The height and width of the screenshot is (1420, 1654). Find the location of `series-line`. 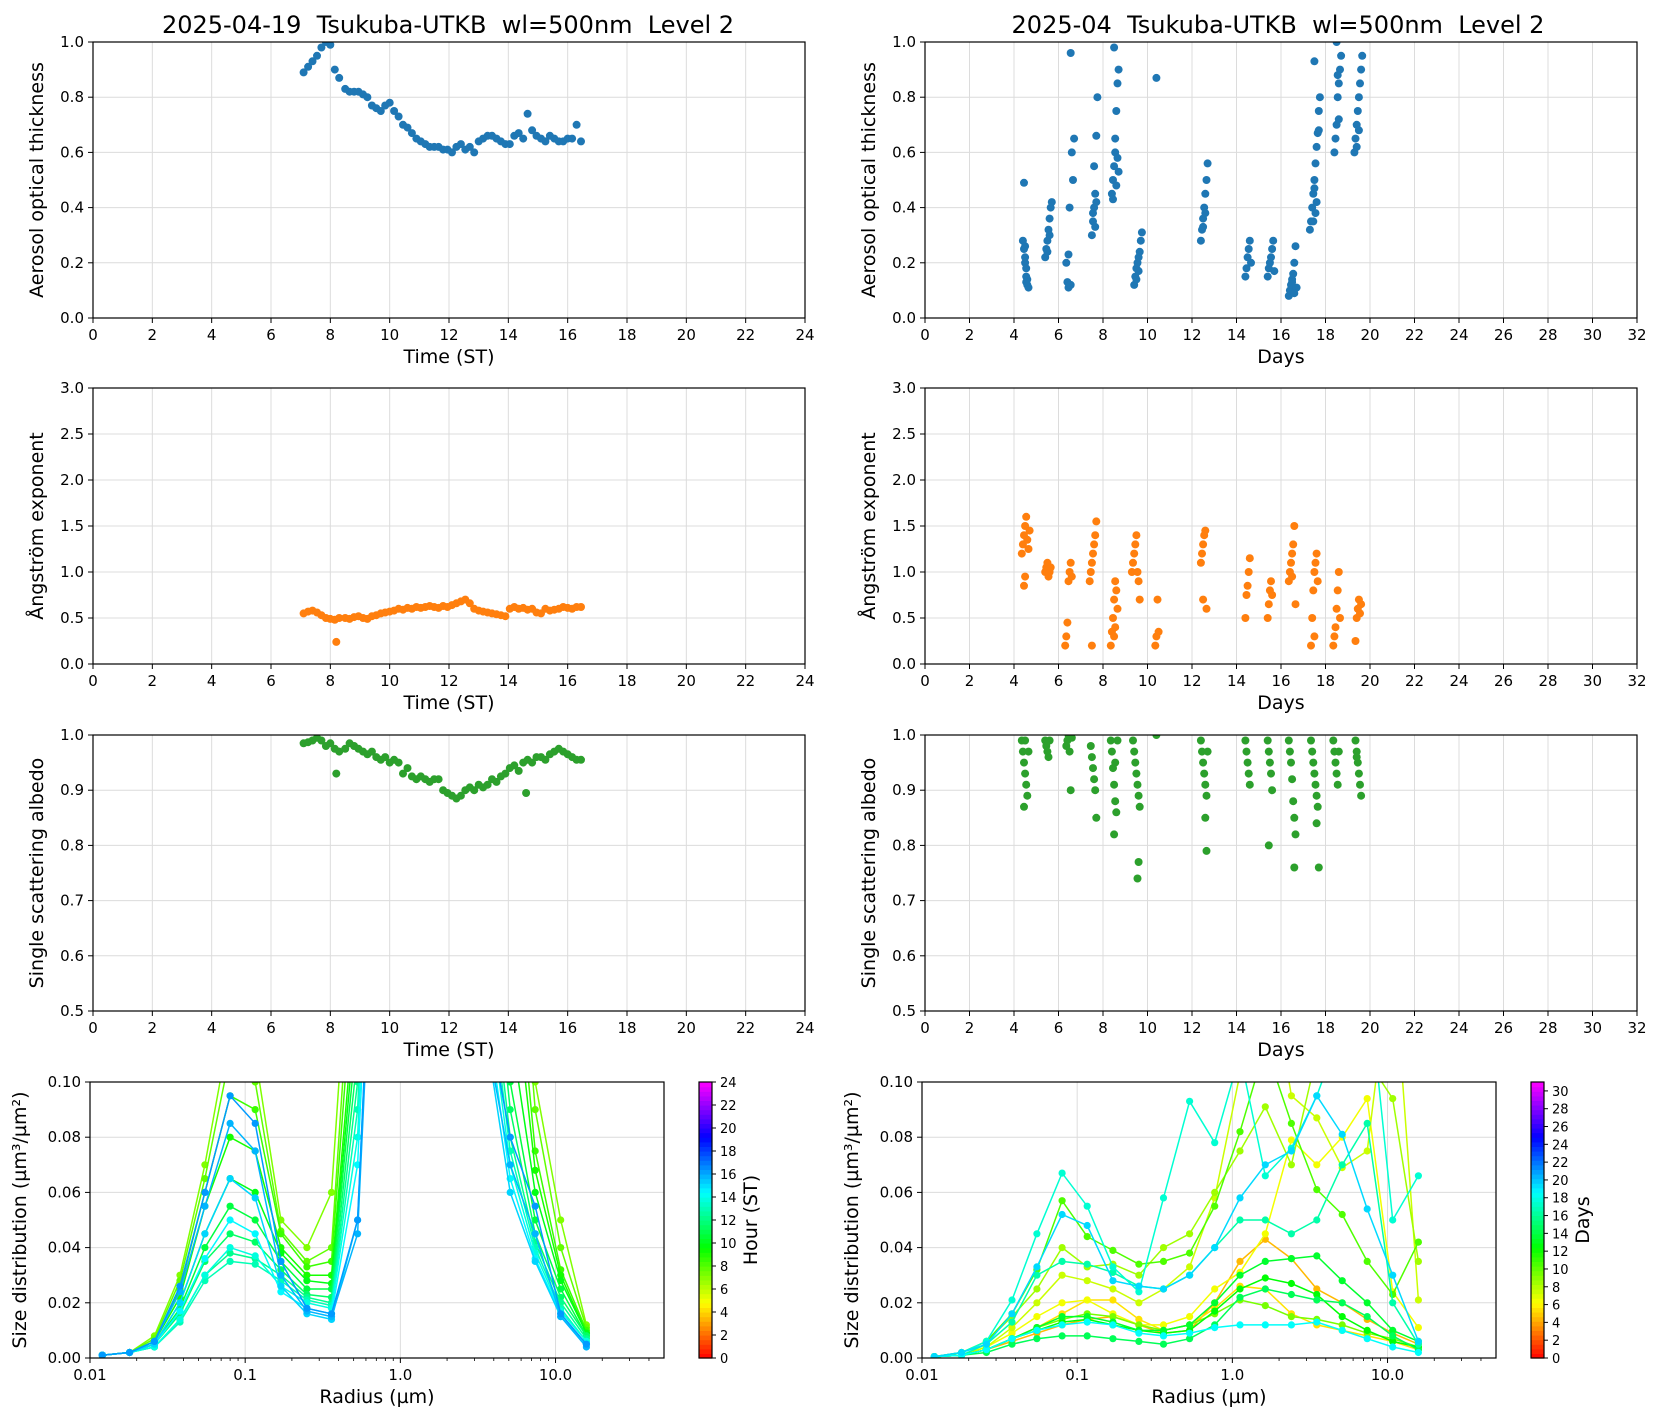

series-line is located at coordinates (344, 1219).